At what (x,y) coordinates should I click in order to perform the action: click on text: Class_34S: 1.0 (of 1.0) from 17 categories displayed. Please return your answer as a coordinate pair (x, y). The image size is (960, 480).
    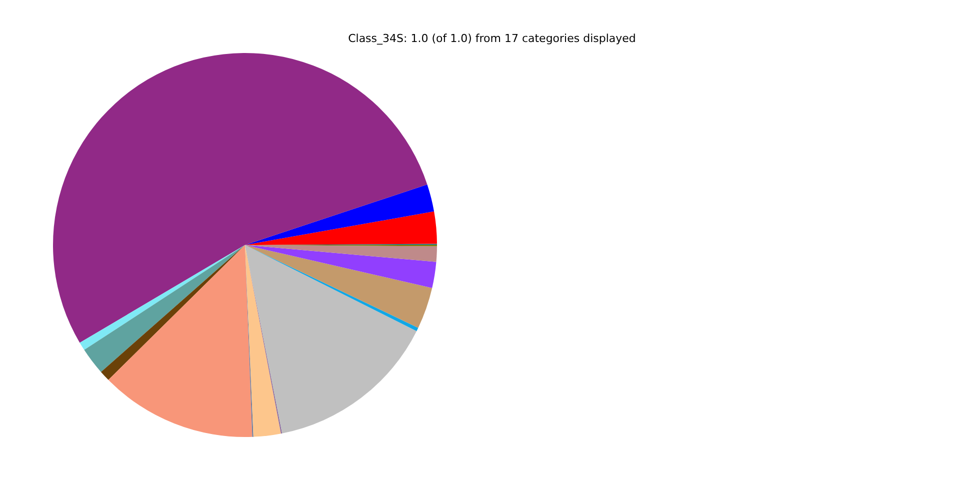
    Looking at the image, I should click on (492, 38).